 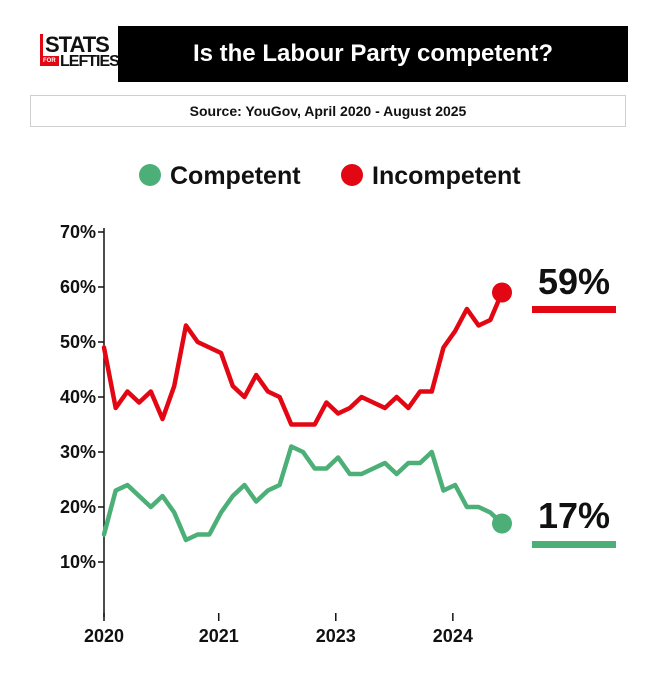 I want to click on x-tick-label: 2023, so click(x=336, y=636).